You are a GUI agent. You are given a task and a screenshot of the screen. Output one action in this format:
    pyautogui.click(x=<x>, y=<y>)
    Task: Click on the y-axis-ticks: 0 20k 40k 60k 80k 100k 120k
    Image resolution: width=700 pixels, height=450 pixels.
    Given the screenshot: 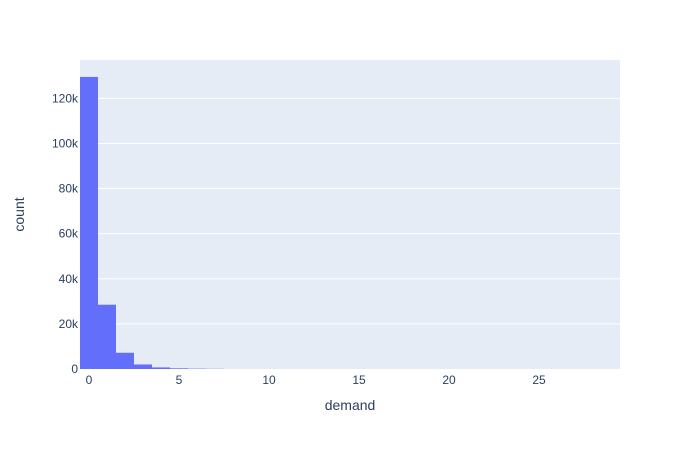 What is the action you would take?
    pyautogui.click(x=65, y=233)
    